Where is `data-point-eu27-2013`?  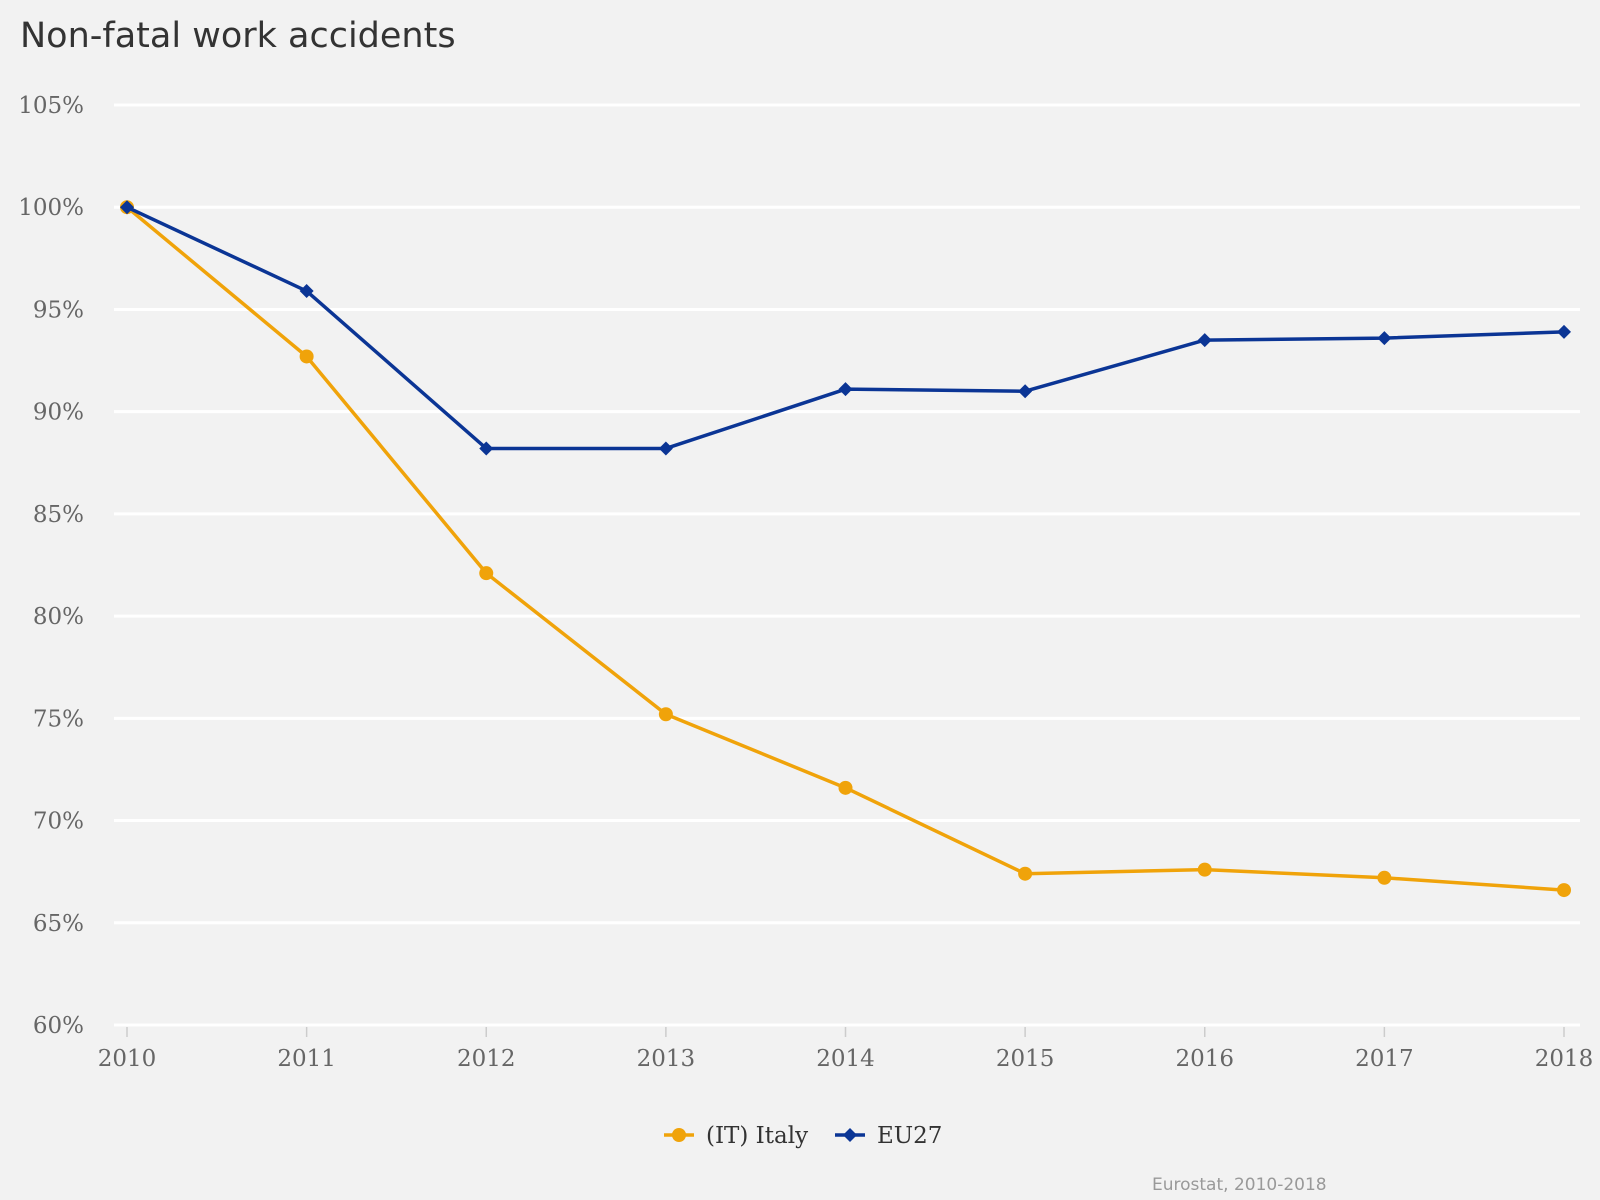 data-point-eu27-2013 is located at coordinates (665, 448).